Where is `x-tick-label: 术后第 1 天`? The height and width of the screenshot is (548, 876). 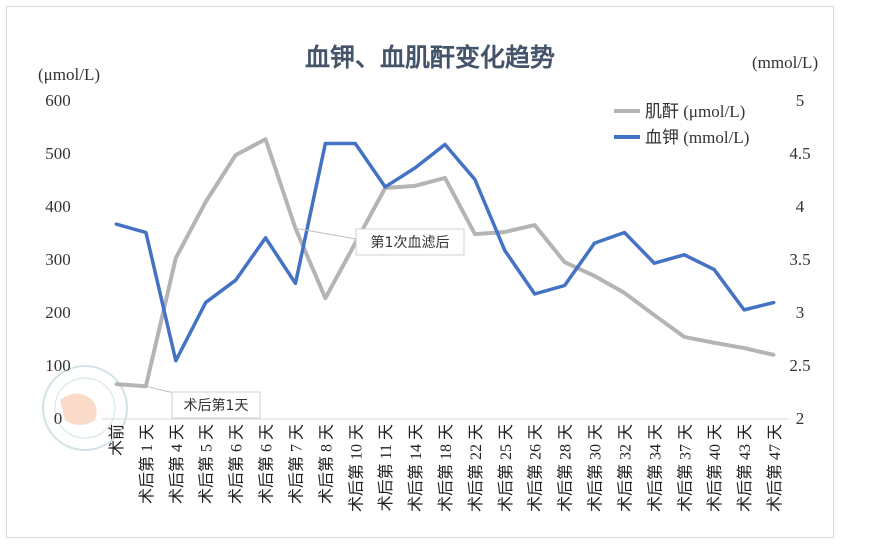 x-tick-label: 术后第 1 天 is located at coordinates (147, 464).